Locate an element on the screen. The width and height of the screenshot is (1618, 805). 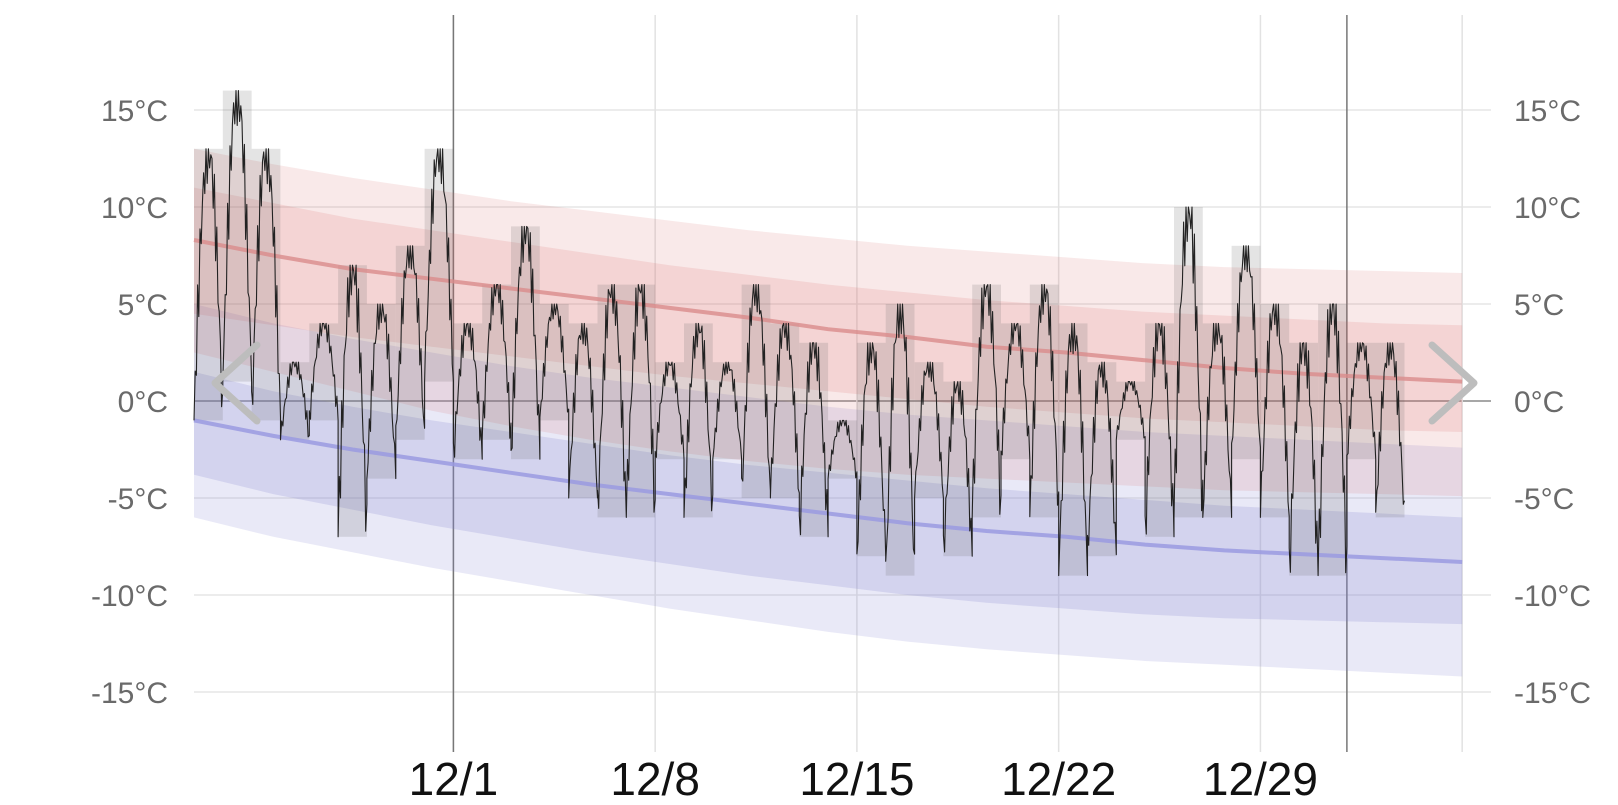
y-tick-label-right: -5°C is located at coordinates (1544, 499).